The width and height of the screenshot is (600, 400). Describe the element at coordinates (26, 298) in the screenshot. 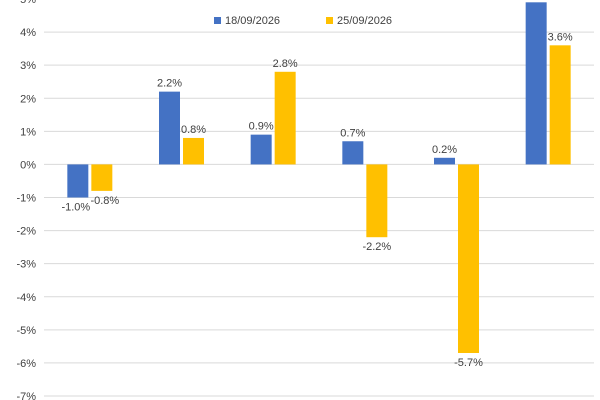

I see `y-tick-label: -4%` at that location.